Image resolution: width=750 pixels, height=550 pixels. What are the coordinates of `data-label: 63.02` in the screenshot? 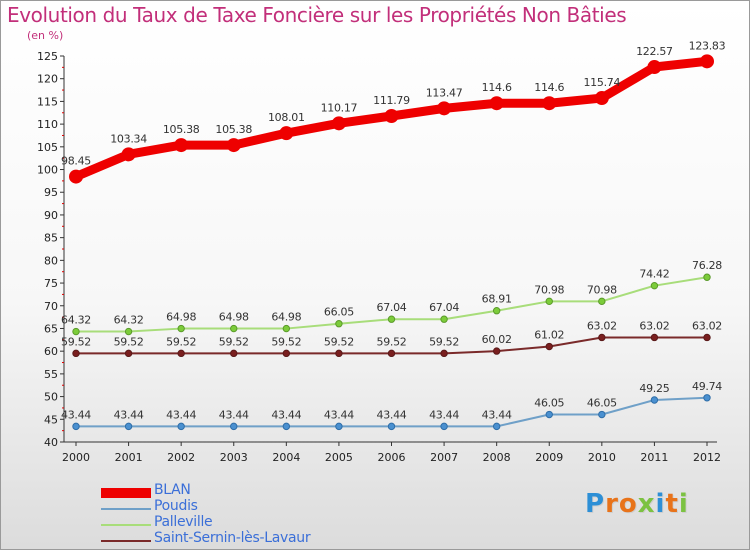 It's located at (602, 325).